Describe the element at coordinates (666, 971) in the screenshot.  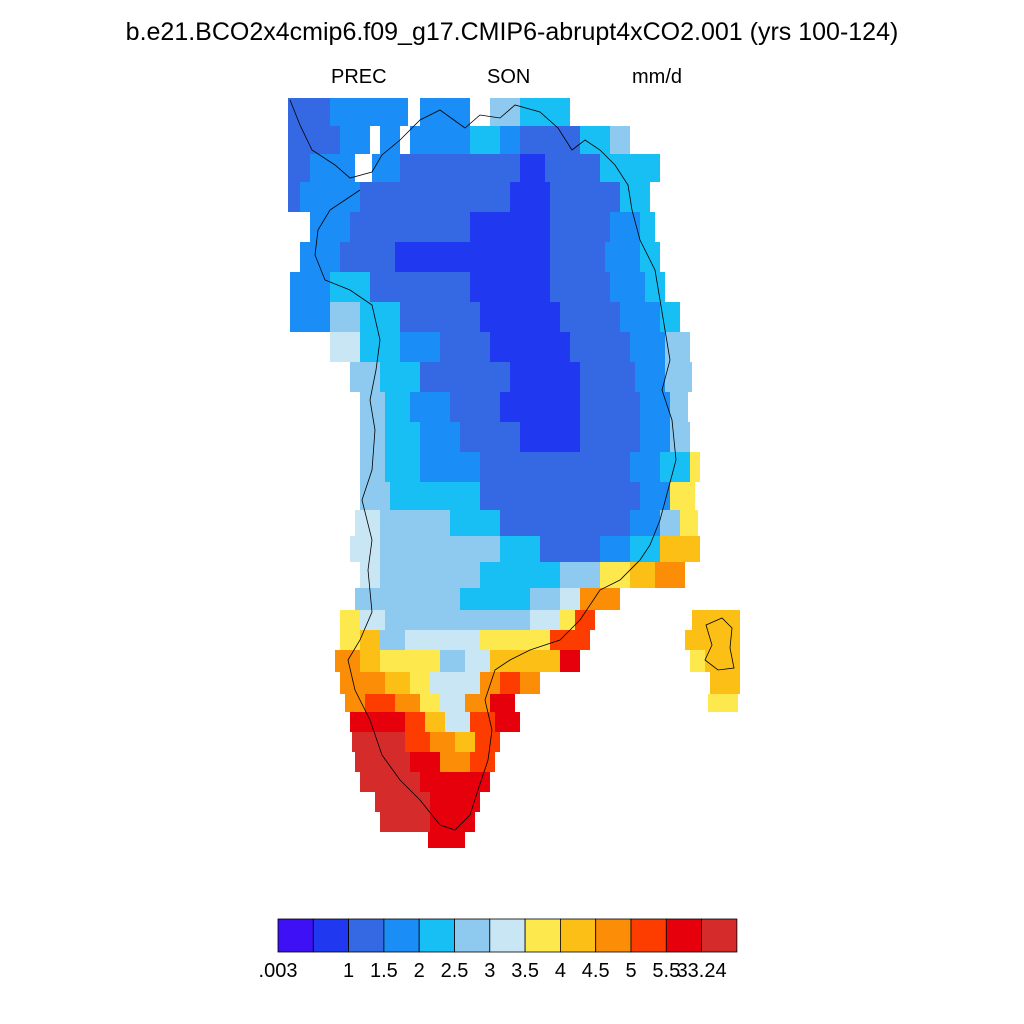
I see `colorbar-tick-label: 5.5` at that location.